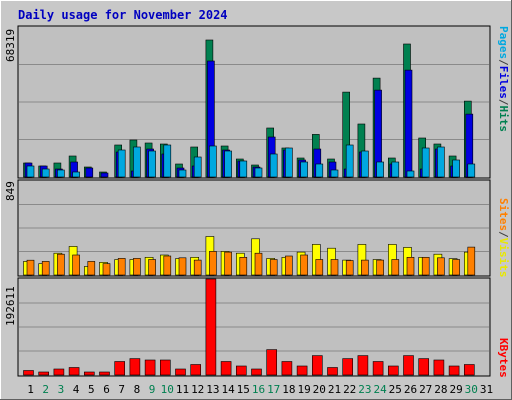 The height and width of the screenshot is (400, 512). Describe the element at coordinates (61, 389) in the screenshot. I see `day-label-3: 3` at that location.